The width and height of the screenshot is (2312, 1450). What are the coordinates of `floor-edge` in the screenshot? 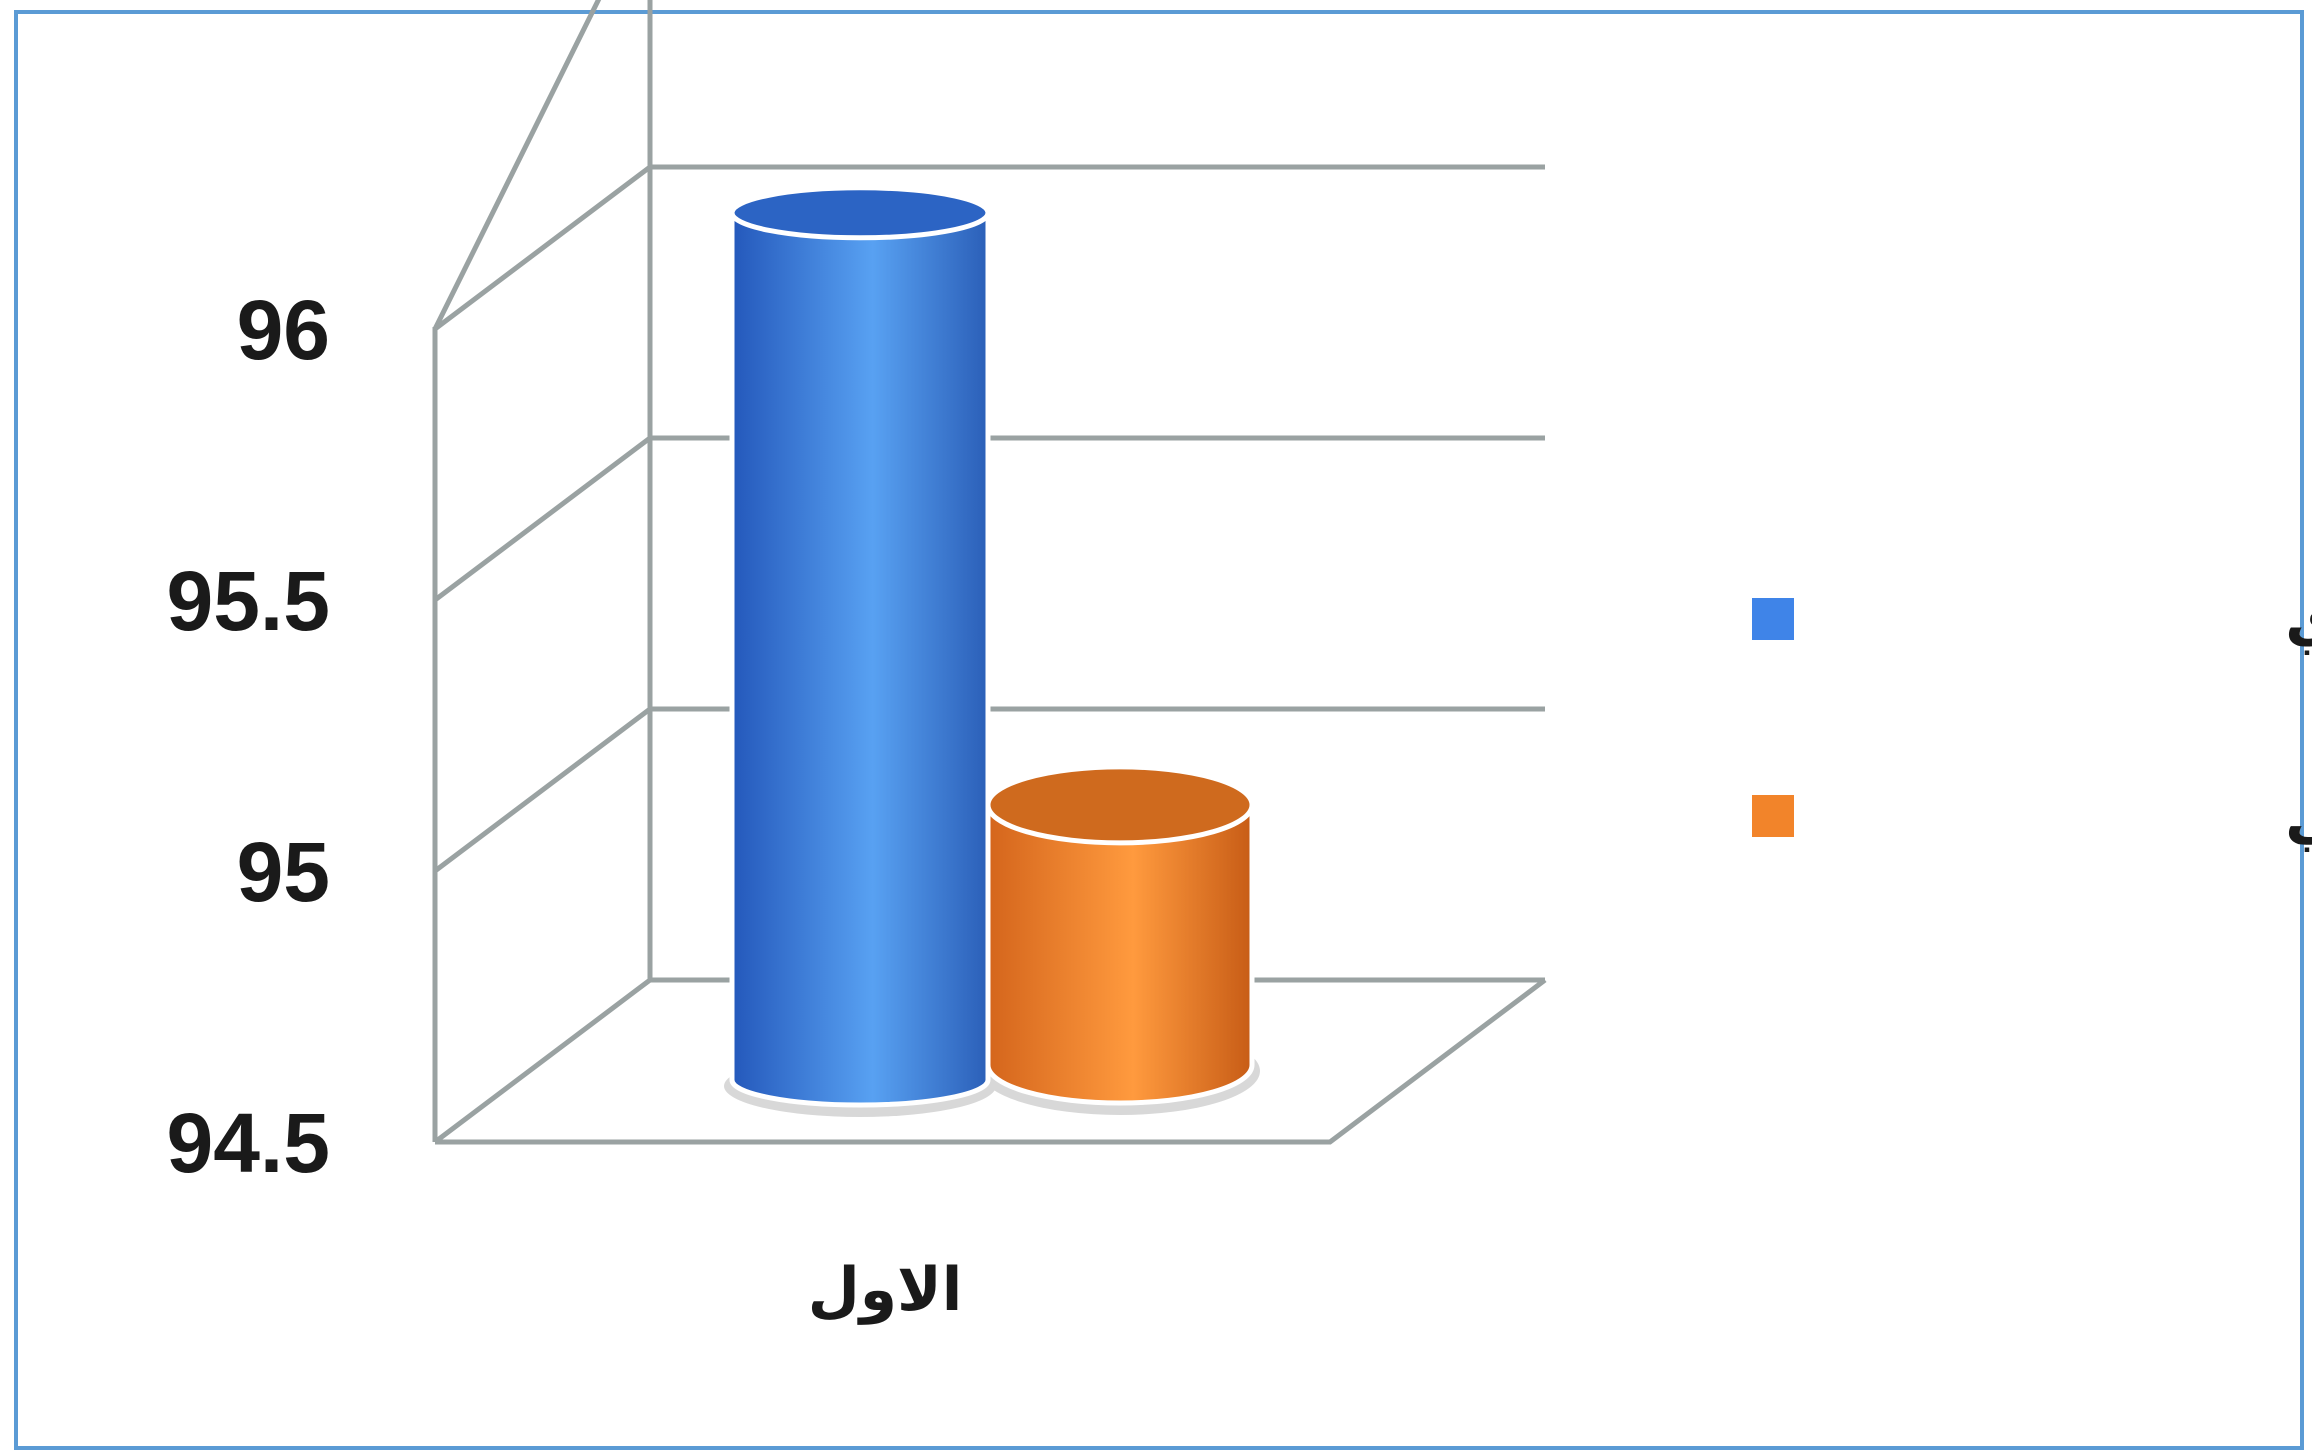 It's located at (991, 1061).